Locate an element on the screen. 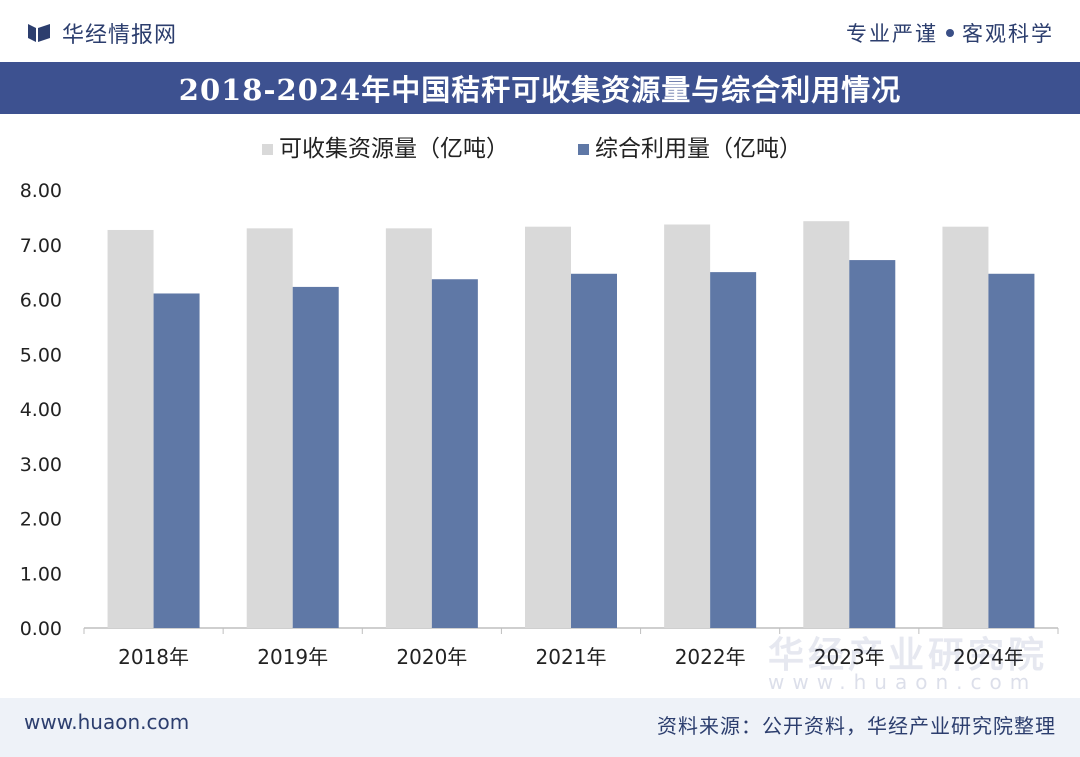 Image resolution: width=1080 pixels, height=757 pixels. x-tick-label: 2020年 is located at coordinates (431, 657).